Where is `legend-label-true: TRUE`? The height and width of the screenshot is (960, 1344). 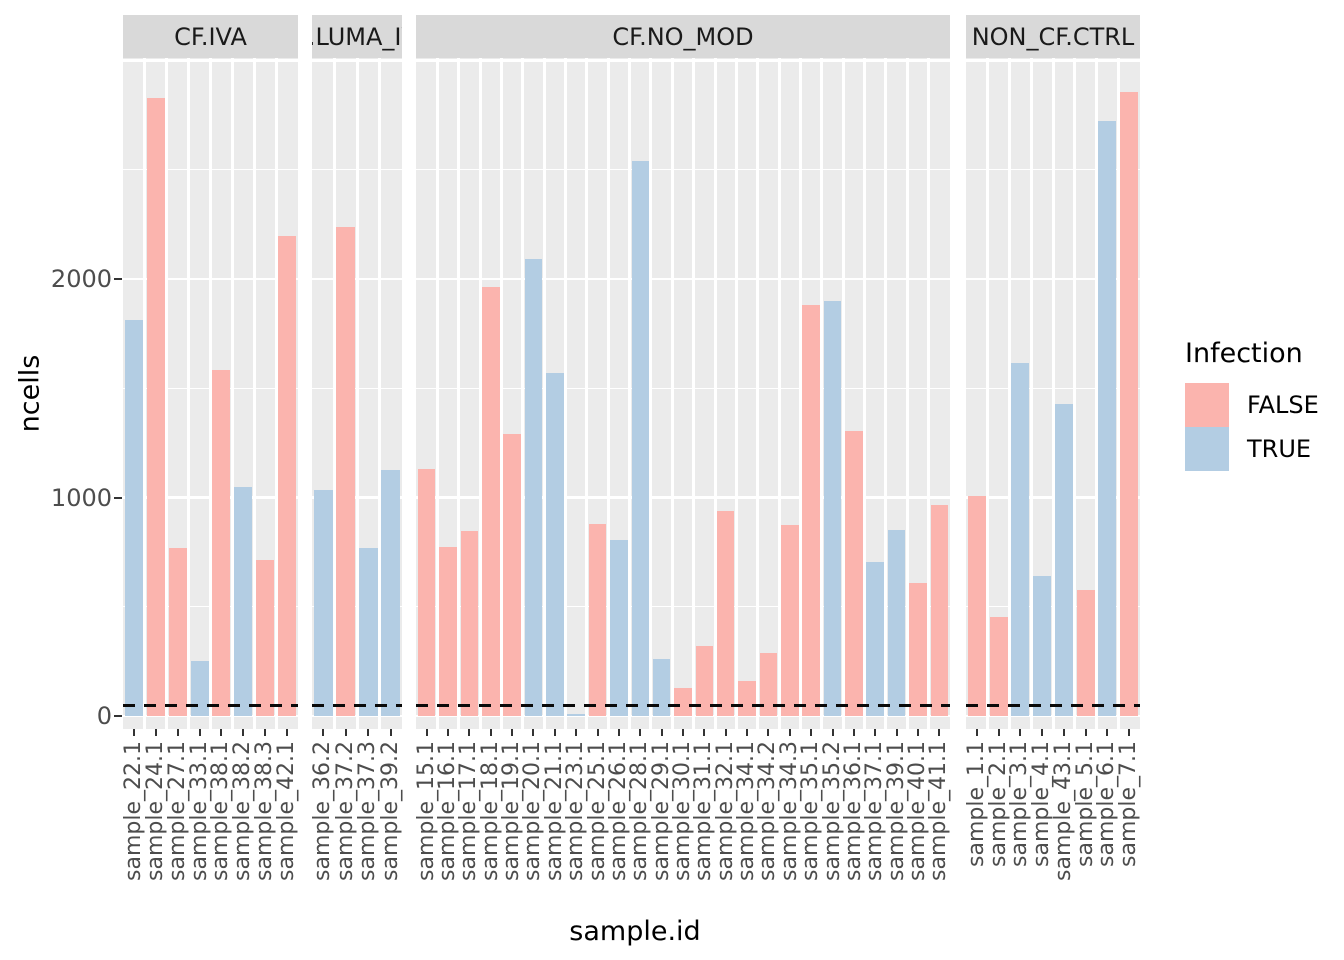
legend-label-true: TRUE is located at coordinates (1279, 449).